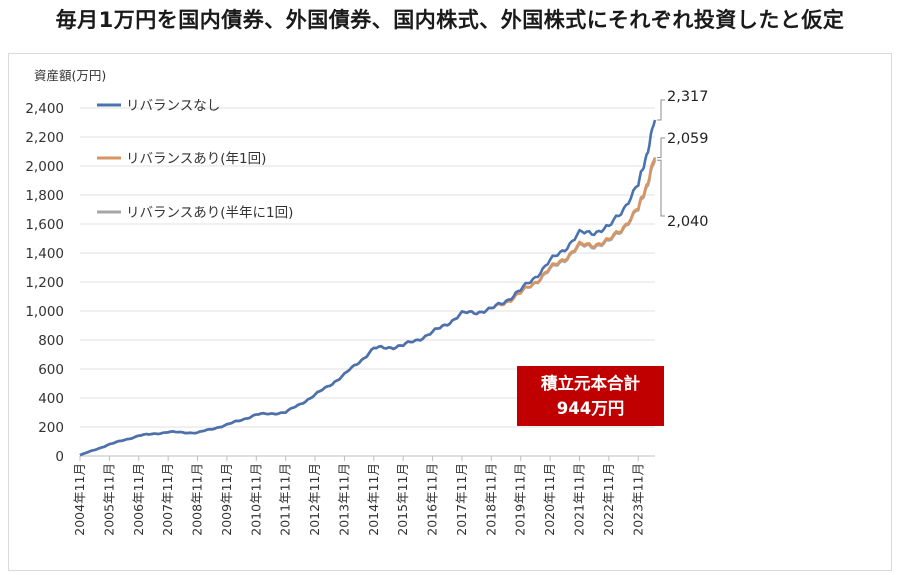 The image size is (900, 575). What do you see at coordinates (59, 457) in the screenshot?
I see `y-tick-label: 0` at bounding box center [59, 457].